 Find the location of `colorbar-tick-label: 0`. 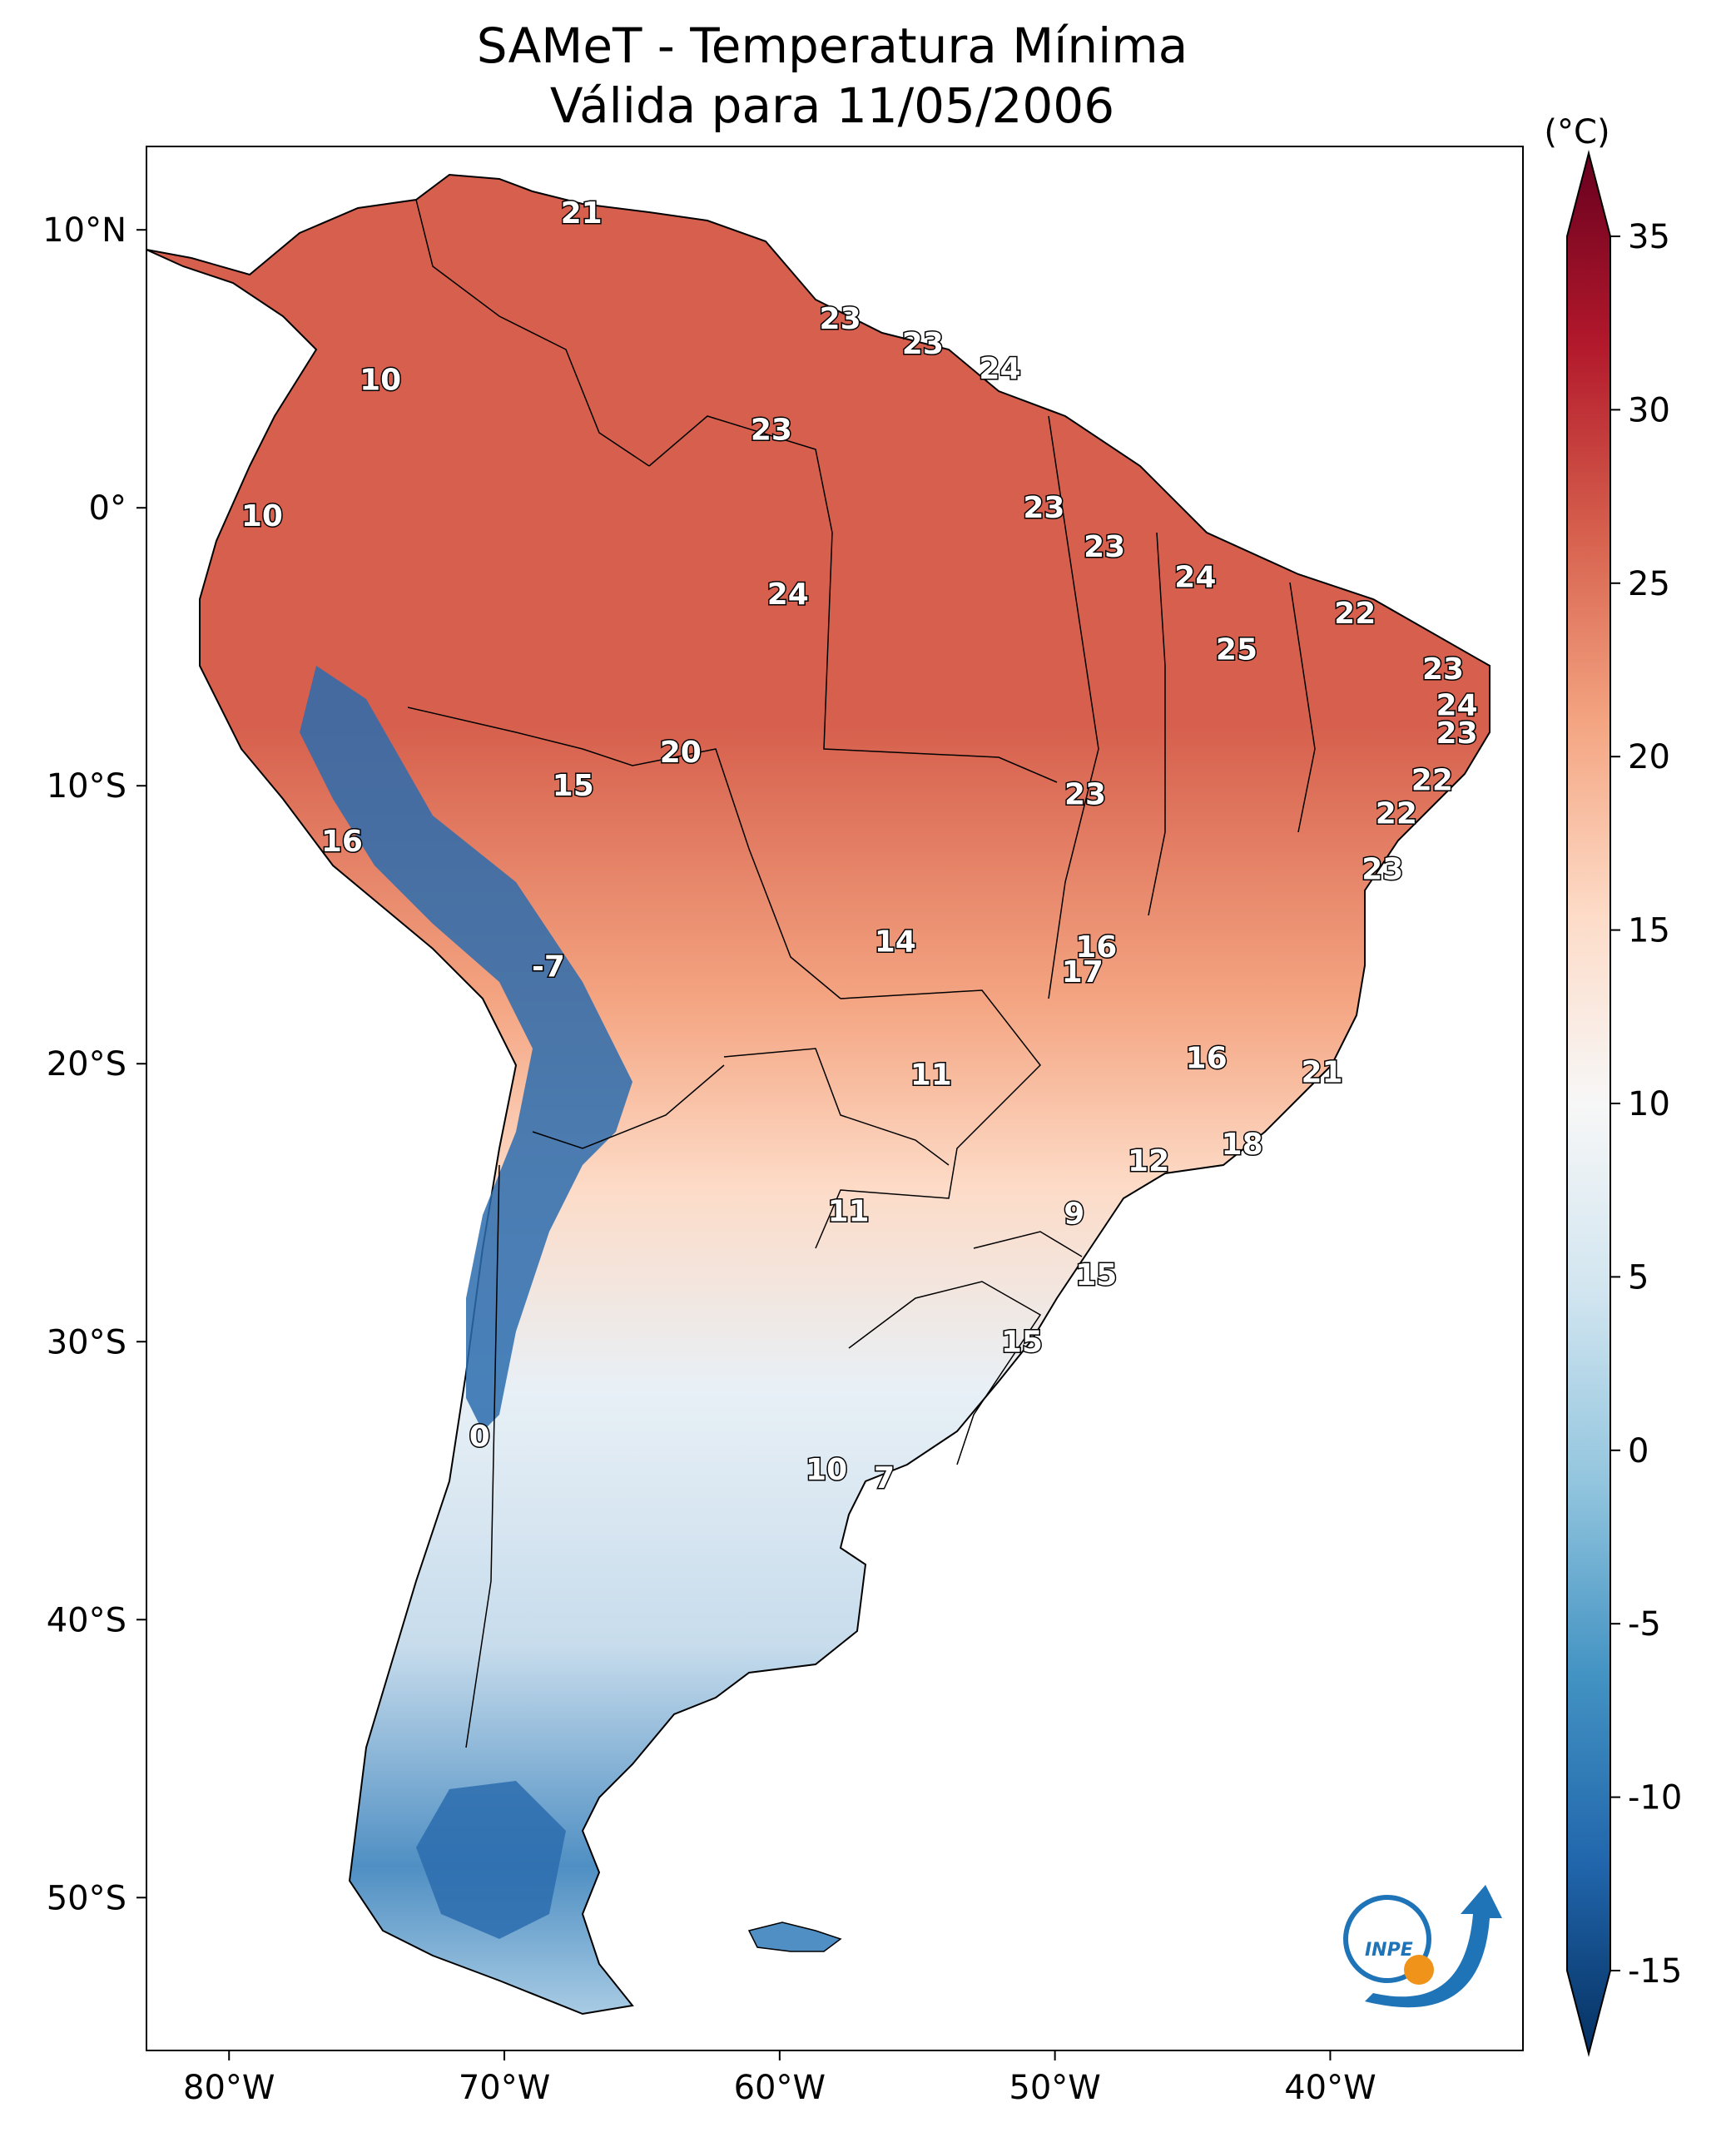

colorbar-tick-label: 0 is located at coordinates (1638, 1451).